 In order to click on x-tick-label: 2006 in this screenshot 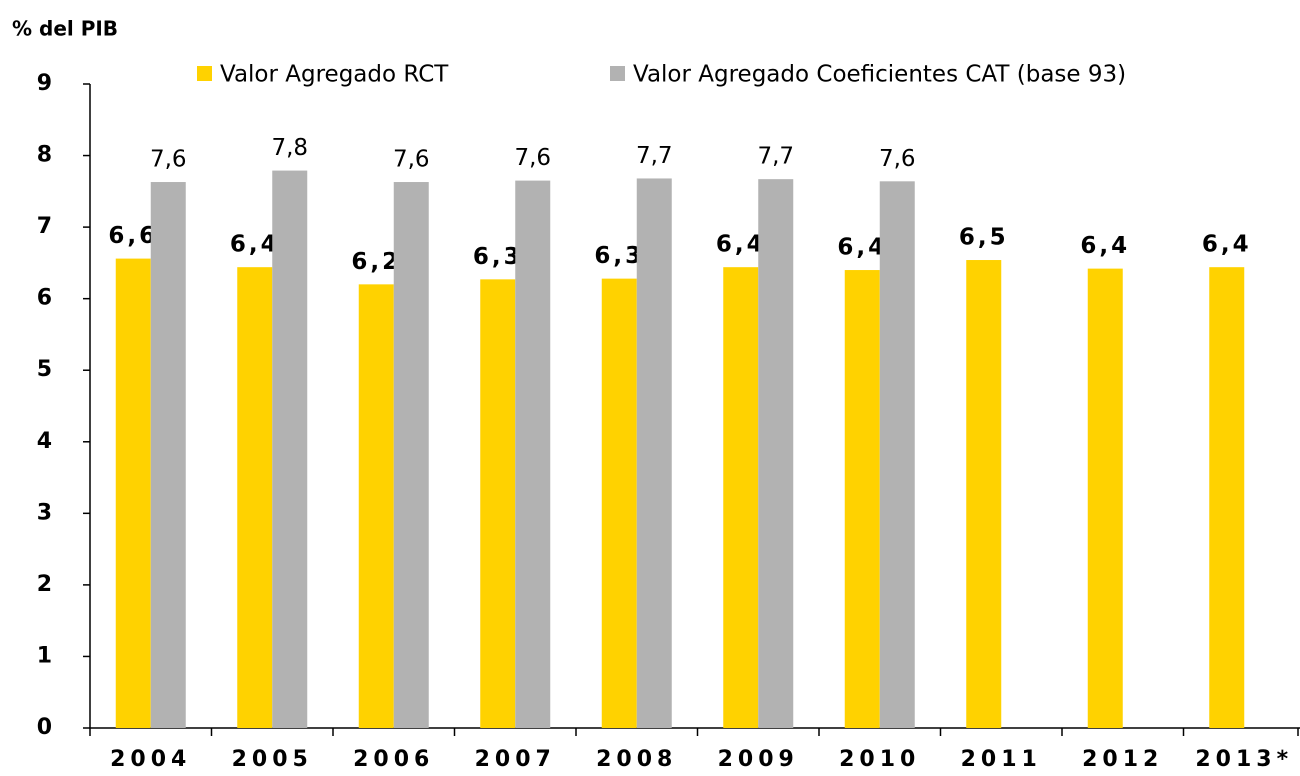, I will do `click(393, 759)`.